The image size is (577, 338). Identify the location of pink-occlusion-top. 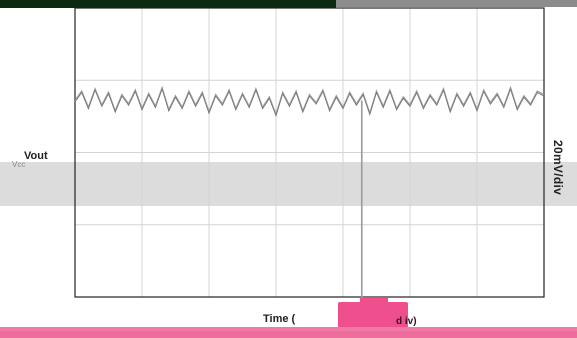
(374, 302).